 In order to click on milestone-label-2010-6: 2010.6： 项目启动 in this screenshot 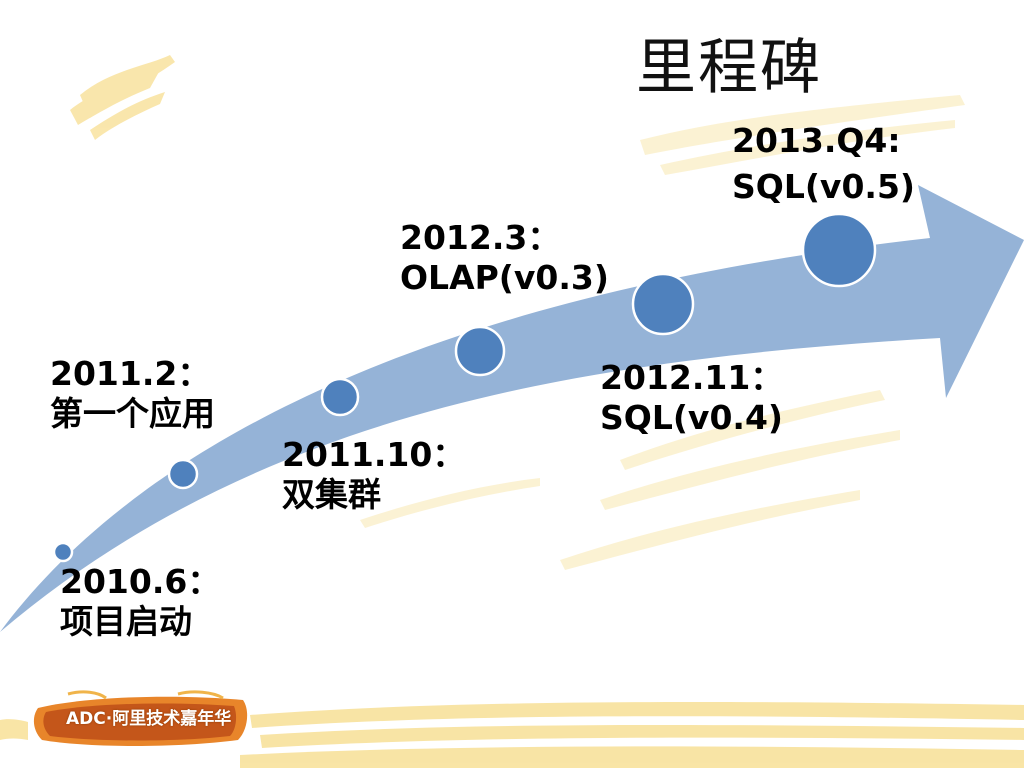, I will do `click(140, 602)`.